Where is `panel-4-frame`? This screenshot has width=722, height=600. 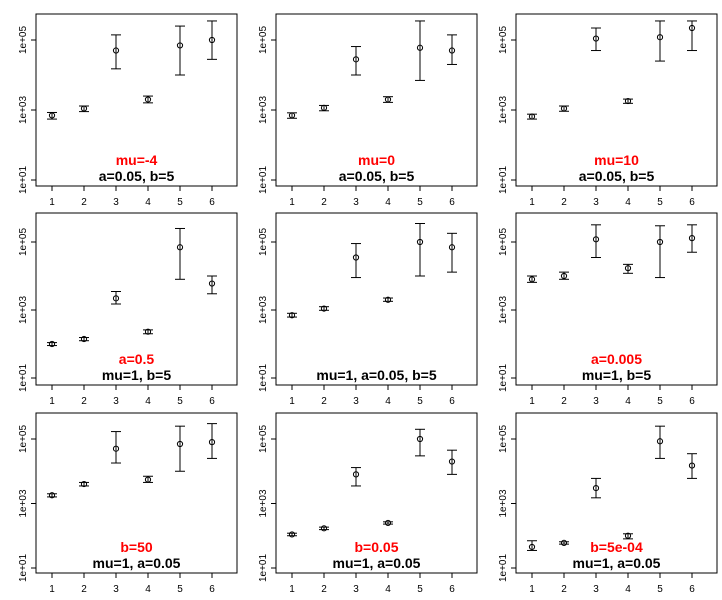
panel-4-frame is located at coordinates (136, 299).